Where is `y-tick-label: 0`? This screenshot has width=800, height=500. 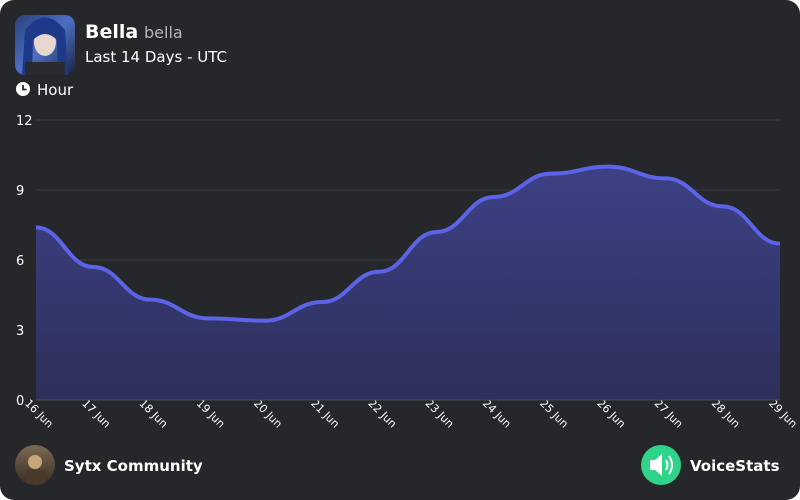
y-tick-label: 0 is located at coordinates (20, 401).